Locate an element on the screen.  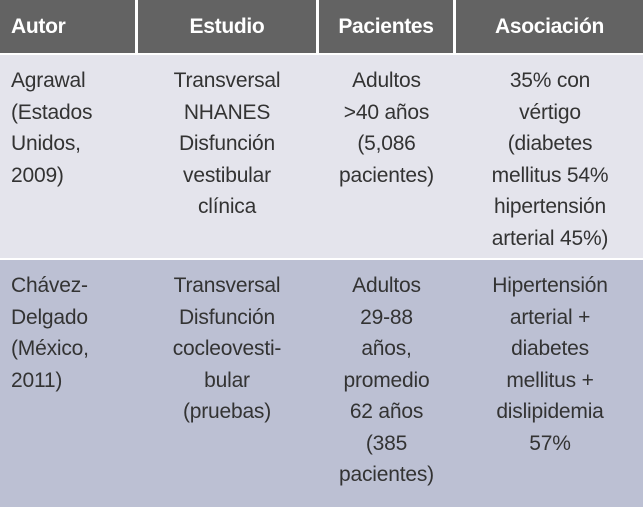
header-asociacion: Asociación is located at coordinates (549, 26).